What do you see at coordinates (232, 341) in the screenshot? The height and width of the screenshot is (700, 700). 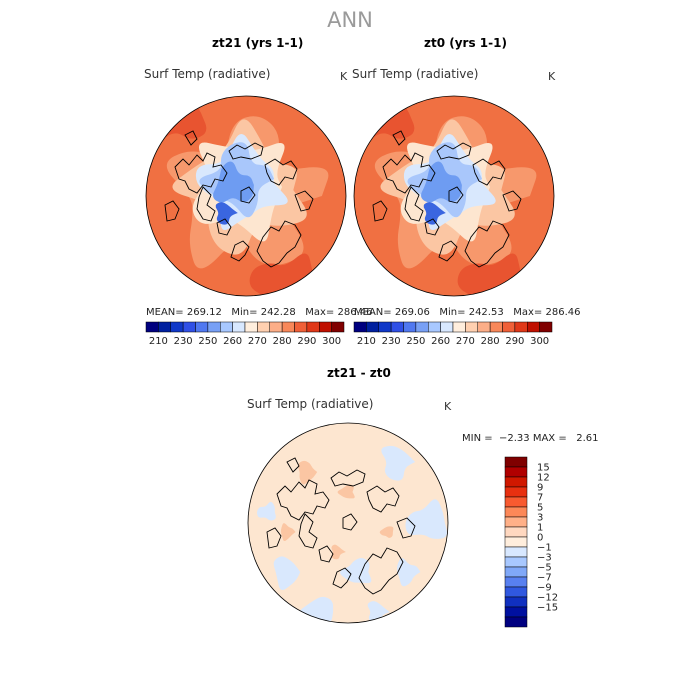 I see `panel-1-colorbar-tick-label: 260` at bounding box center [232, 341].